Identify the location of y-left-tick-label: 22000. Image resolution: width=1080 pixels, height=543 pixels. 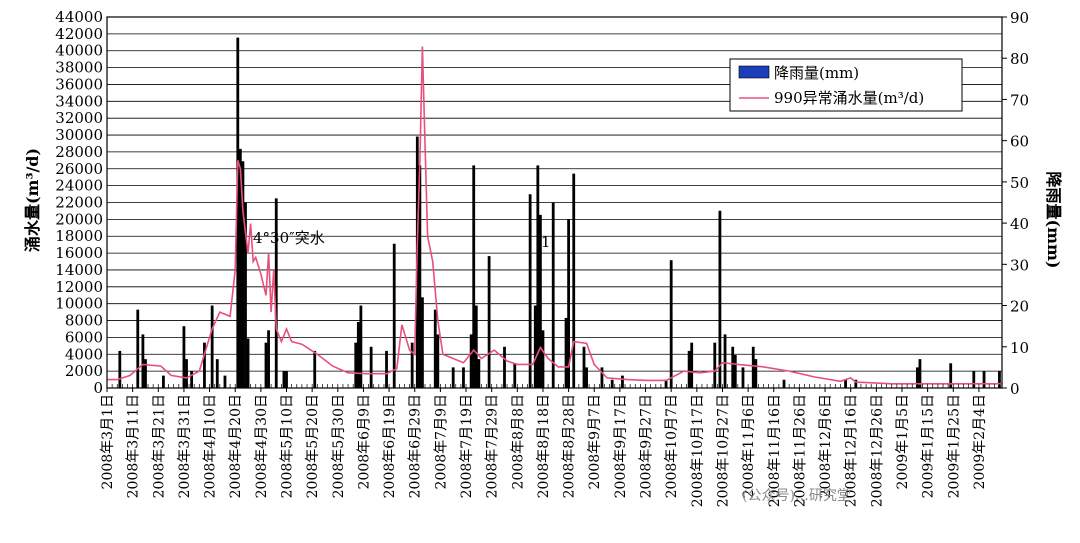
(79, 203).